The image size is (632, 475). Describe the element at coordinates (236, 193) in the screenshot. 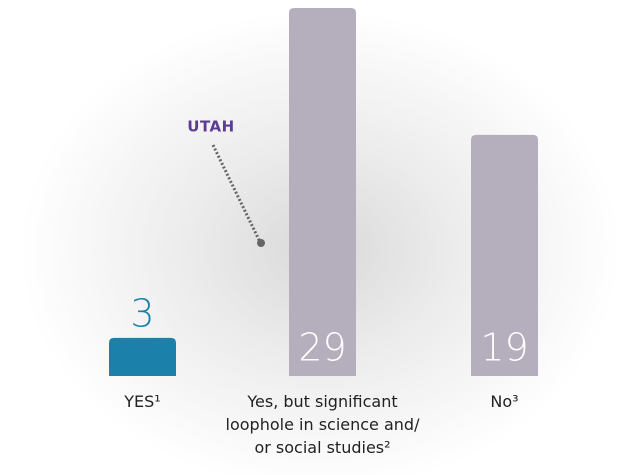

I see `annotation-line` at that location.